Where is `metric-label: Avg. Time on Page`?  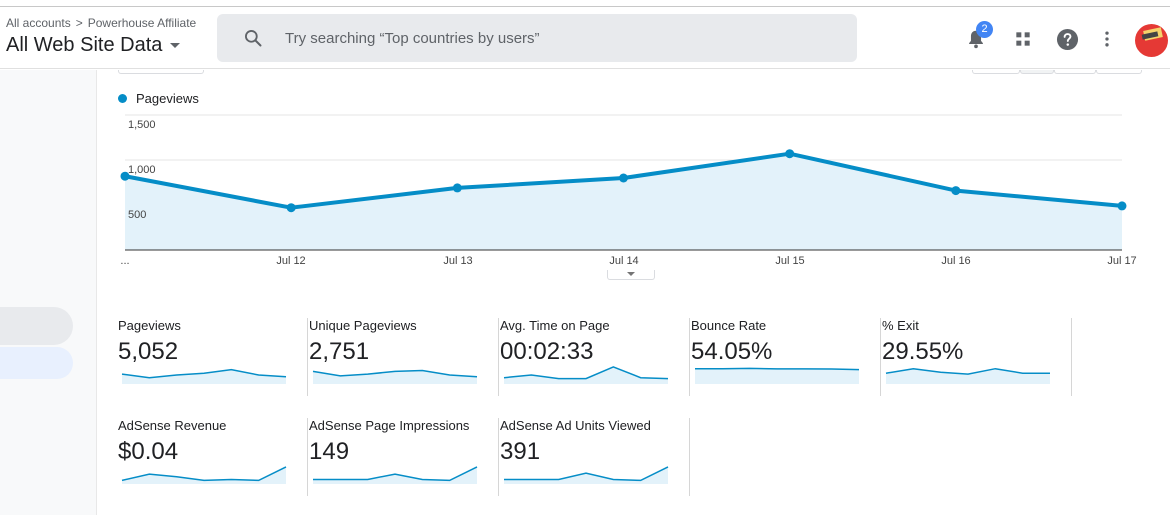 metric-label: Avg. Time on Page is located at coordinates (555, 325).